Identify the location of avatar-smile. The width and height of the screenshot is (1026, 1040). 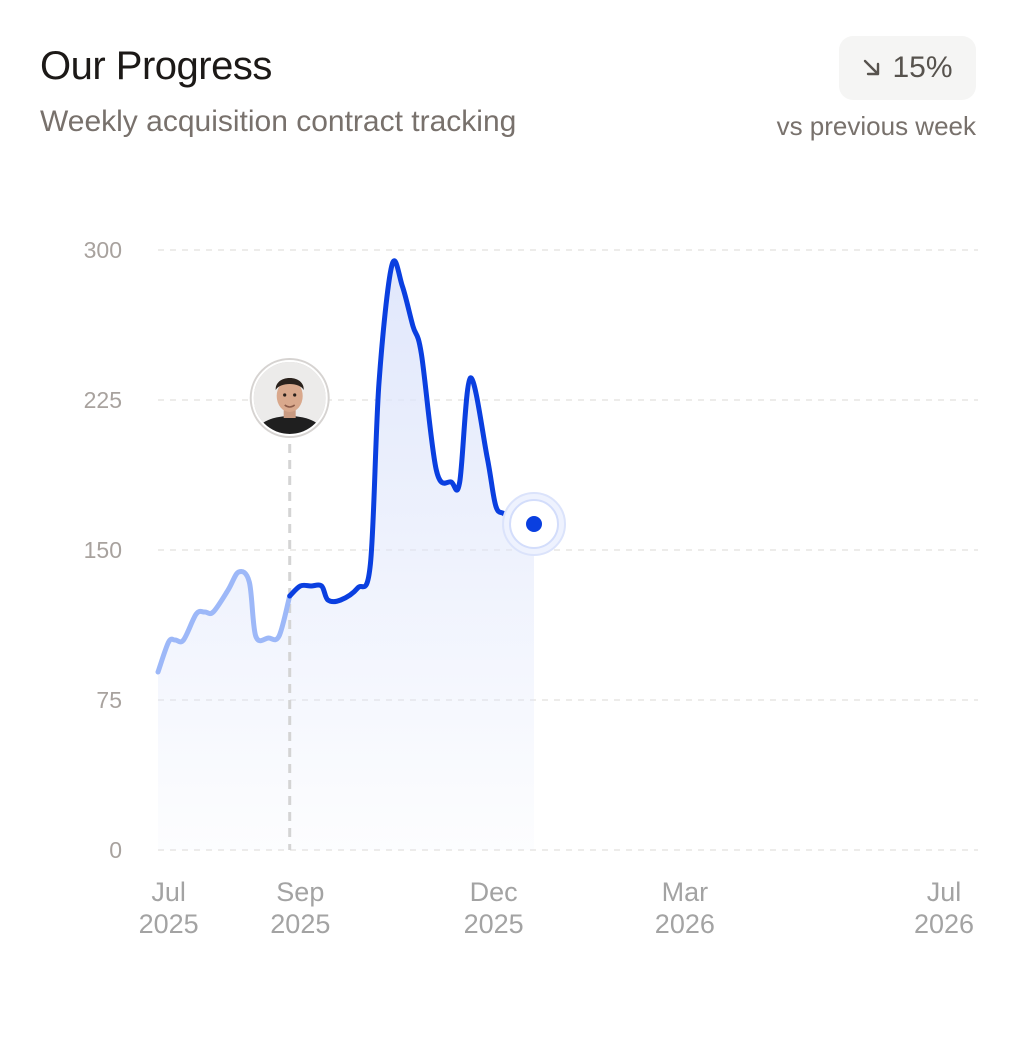
(290, 406).